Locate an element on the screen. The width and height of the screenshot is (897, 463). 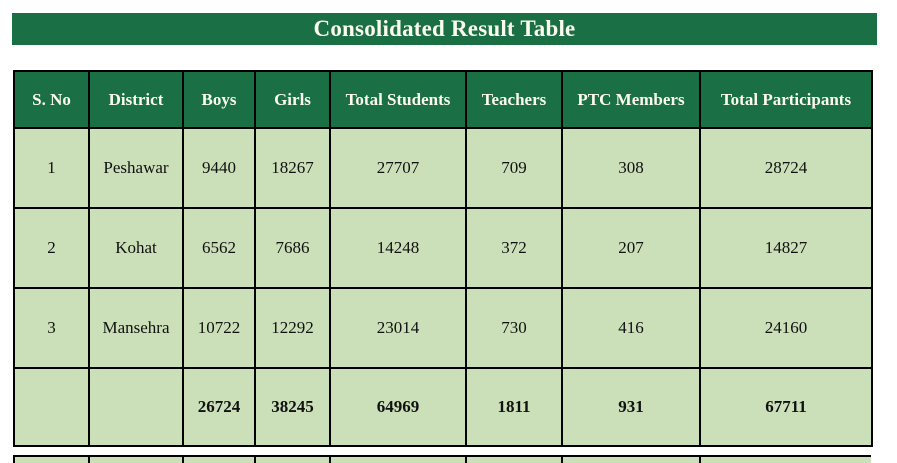
table-cell: Peshawar is located at coordinates (136, 168).